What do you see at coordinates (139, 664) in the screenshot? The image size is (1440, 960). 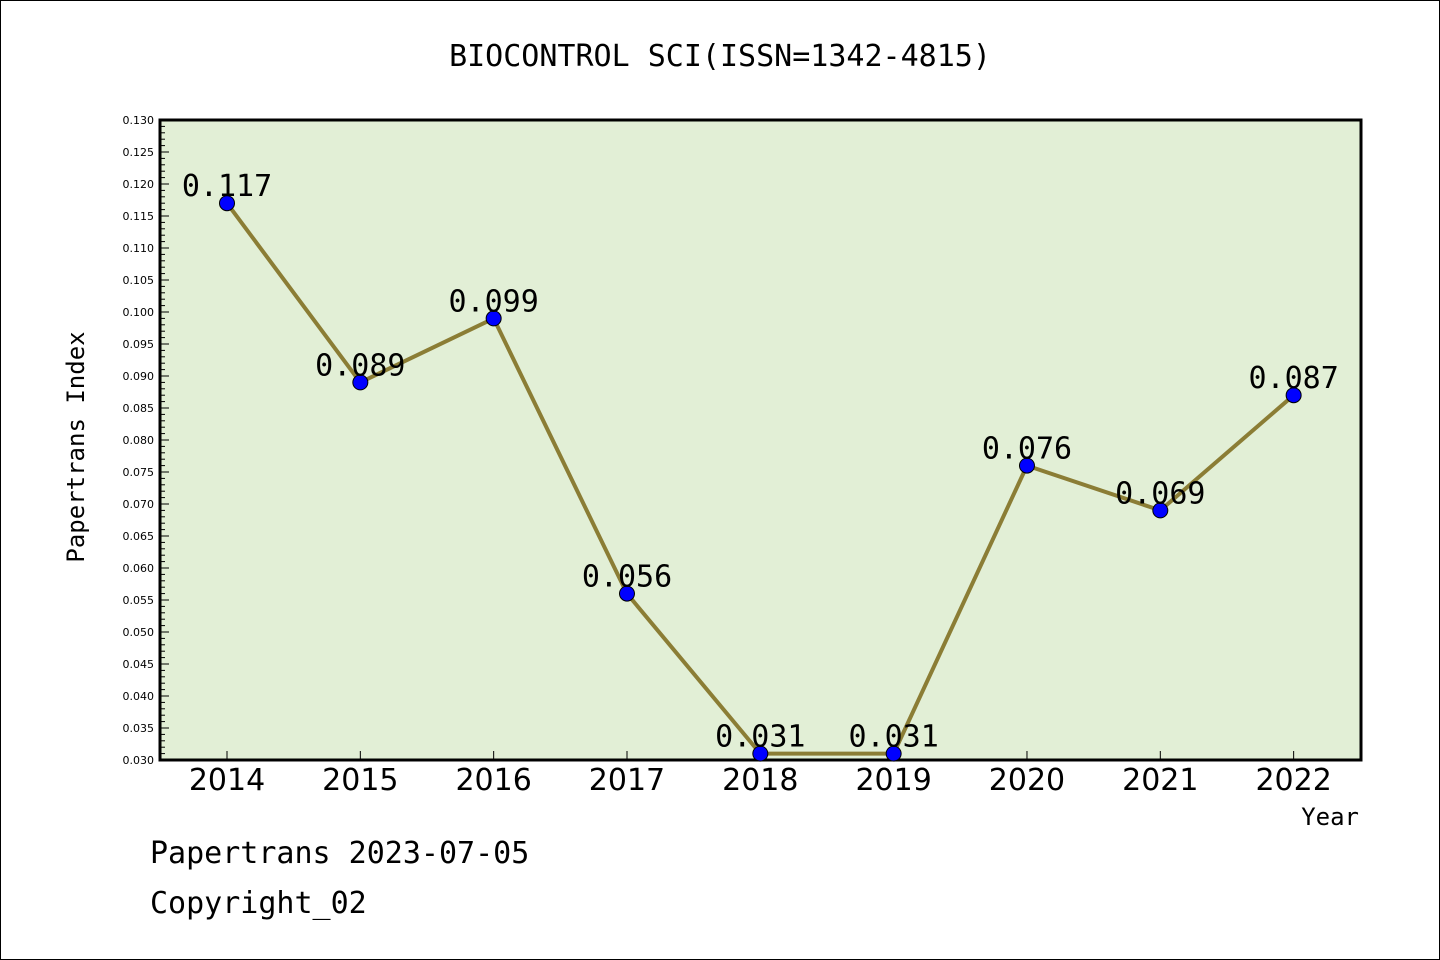 I see `y-tick-label: 0.045` at bounding box center [139, 664].